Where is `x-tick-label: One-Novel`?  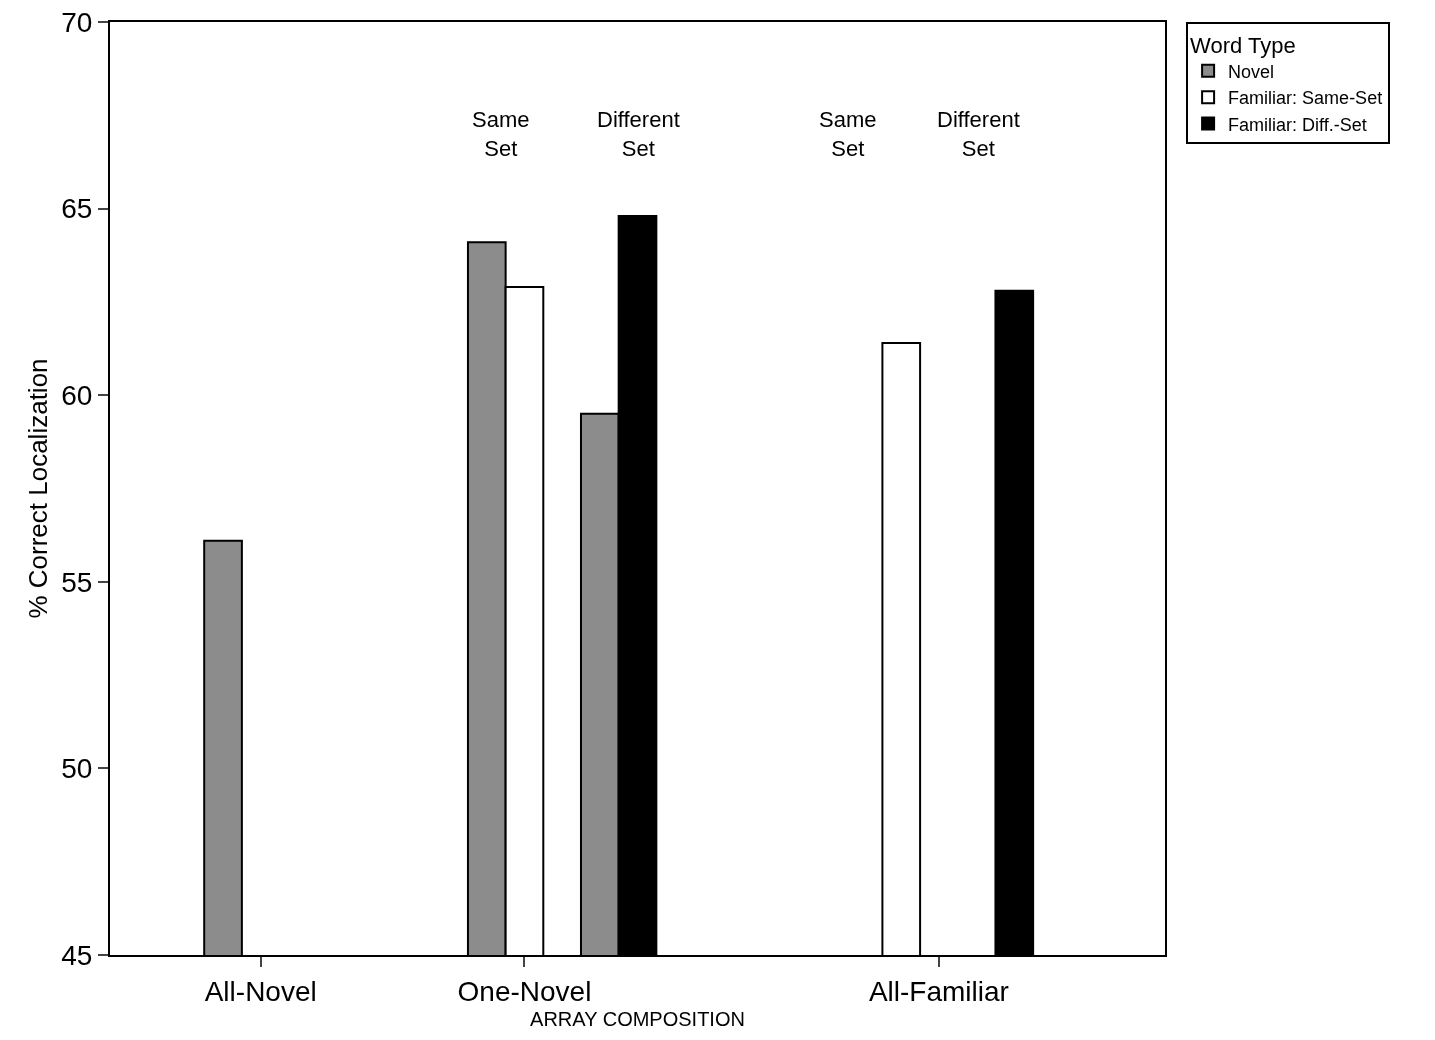
x-tick-label: One-Novel is located at coordinates (524, 991).